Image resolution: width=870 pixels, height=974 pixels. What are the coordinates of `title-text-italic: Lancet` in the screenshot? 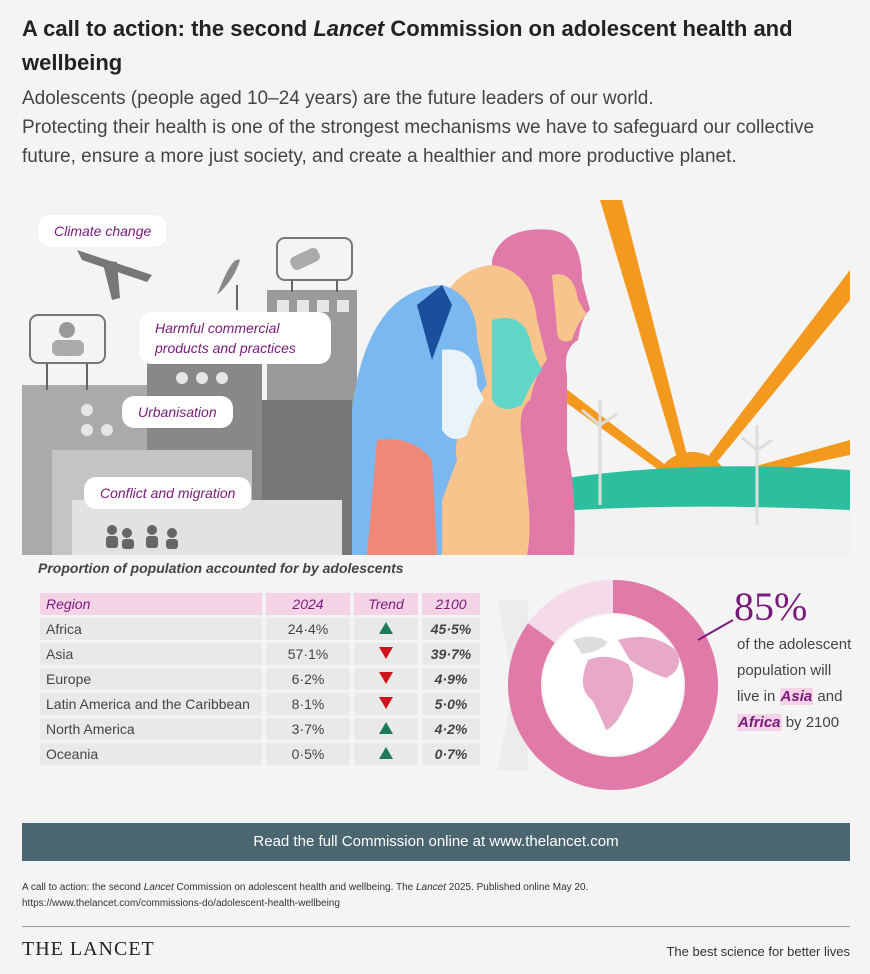 It's located at (349, 28).